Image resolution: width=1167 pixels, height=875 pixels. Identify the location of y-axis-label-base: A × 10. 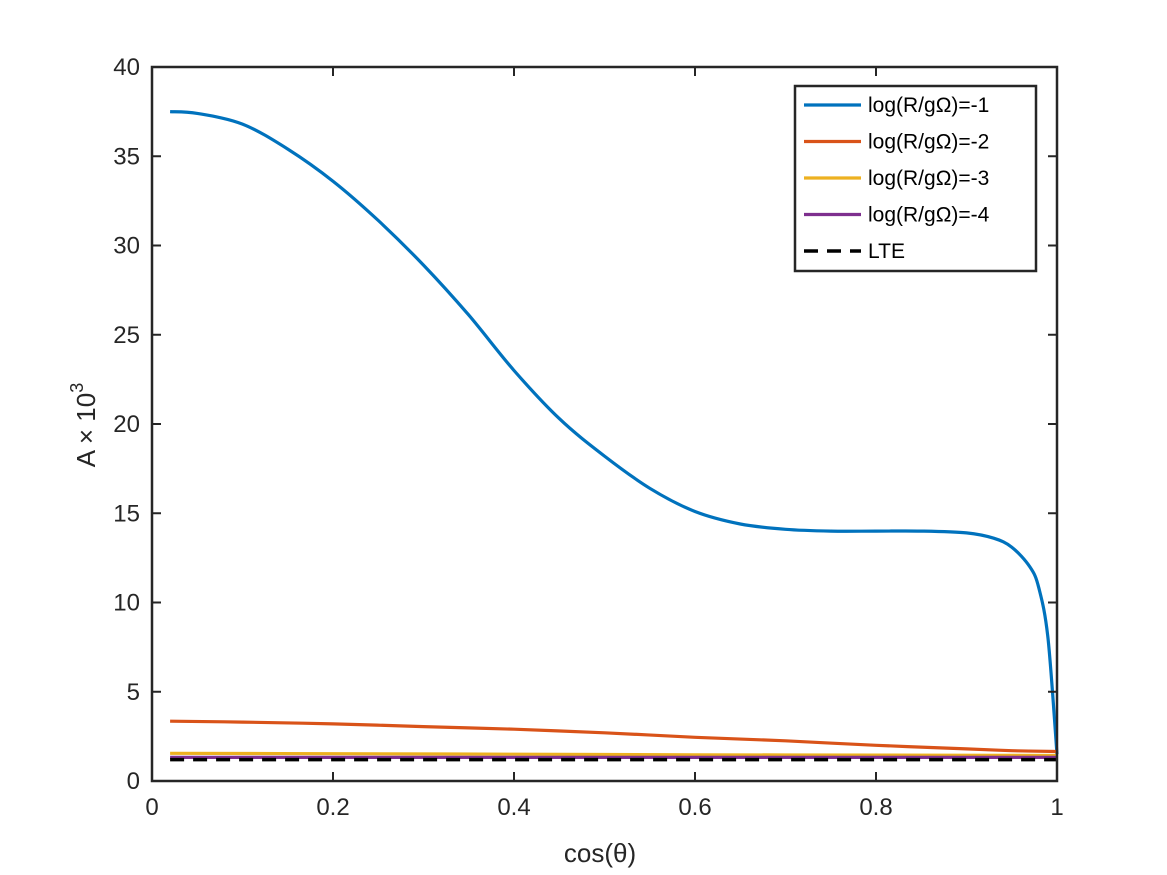
(86, 430).